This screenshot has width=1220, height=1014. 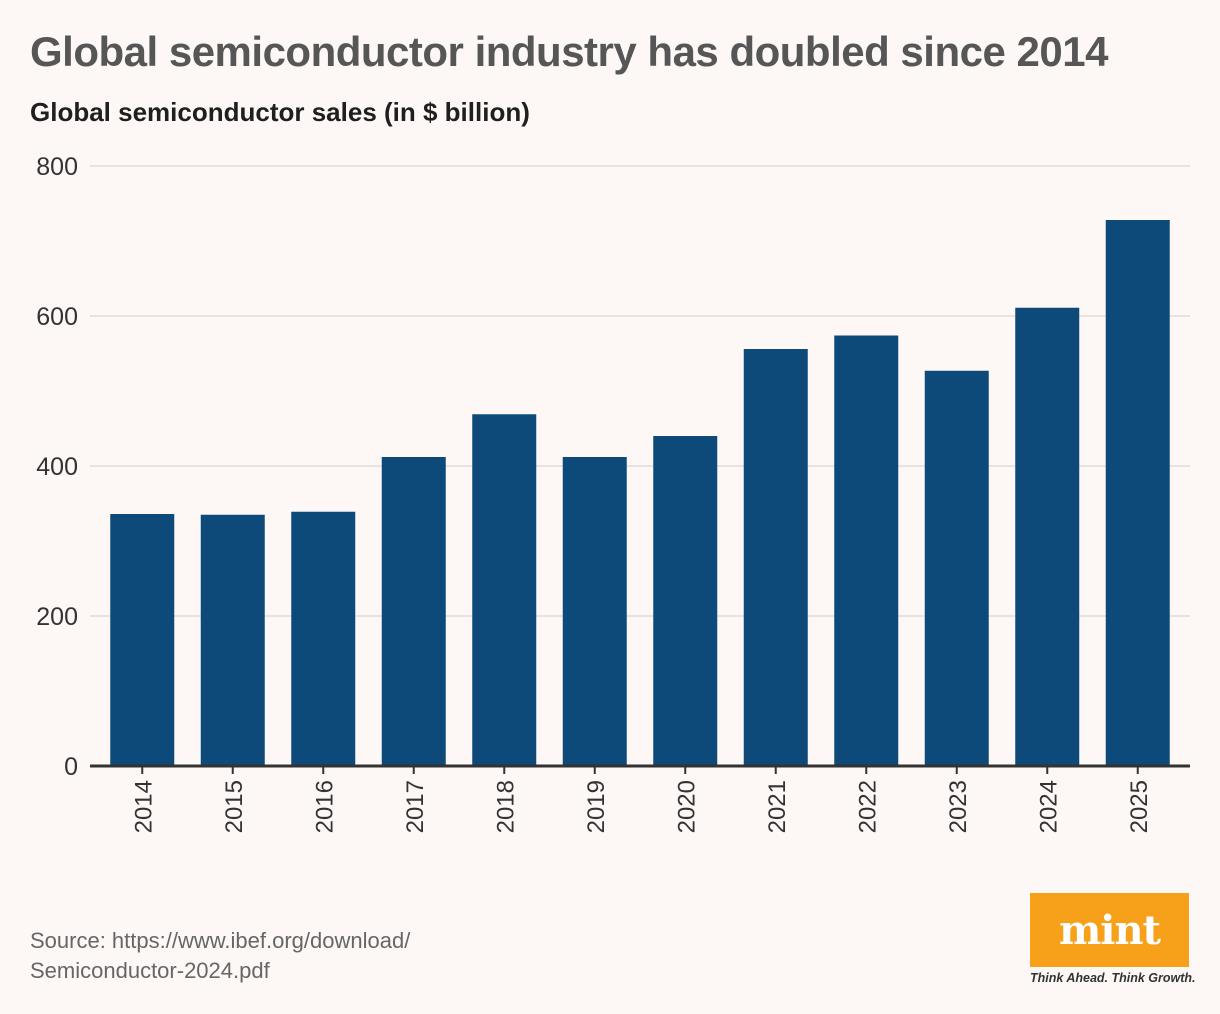 I want to click on x-tick-label-2015: 2015, so click(x=234, y=806).